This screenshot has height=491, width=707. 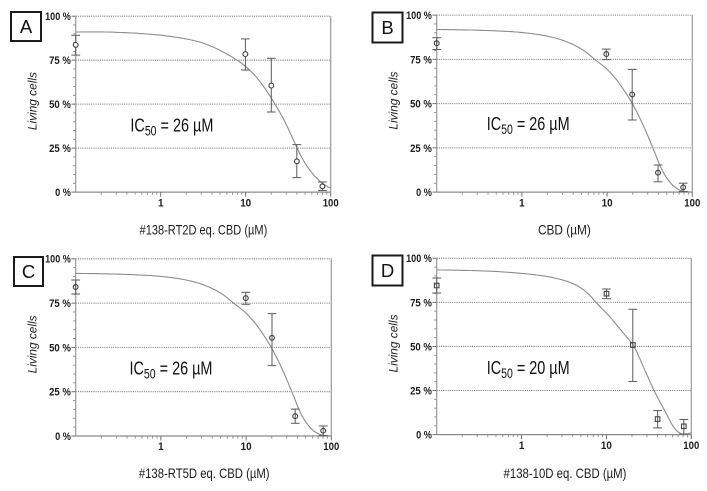 I want to click on svg-text: #138-RT5D eq. CBD (µM), so click(x=204, y=473).